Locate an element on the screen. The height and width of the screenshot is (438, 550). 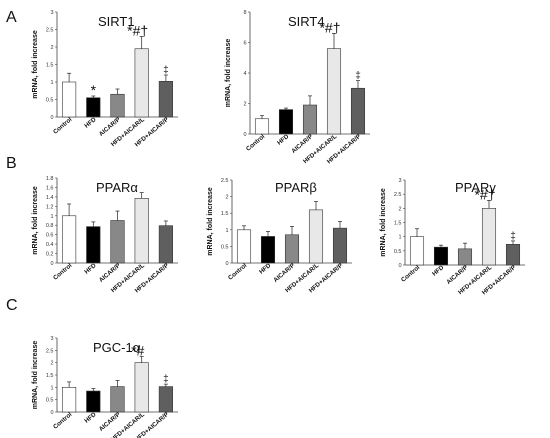
y-tick-label: 0.8 is located at coordinates (50, 226).